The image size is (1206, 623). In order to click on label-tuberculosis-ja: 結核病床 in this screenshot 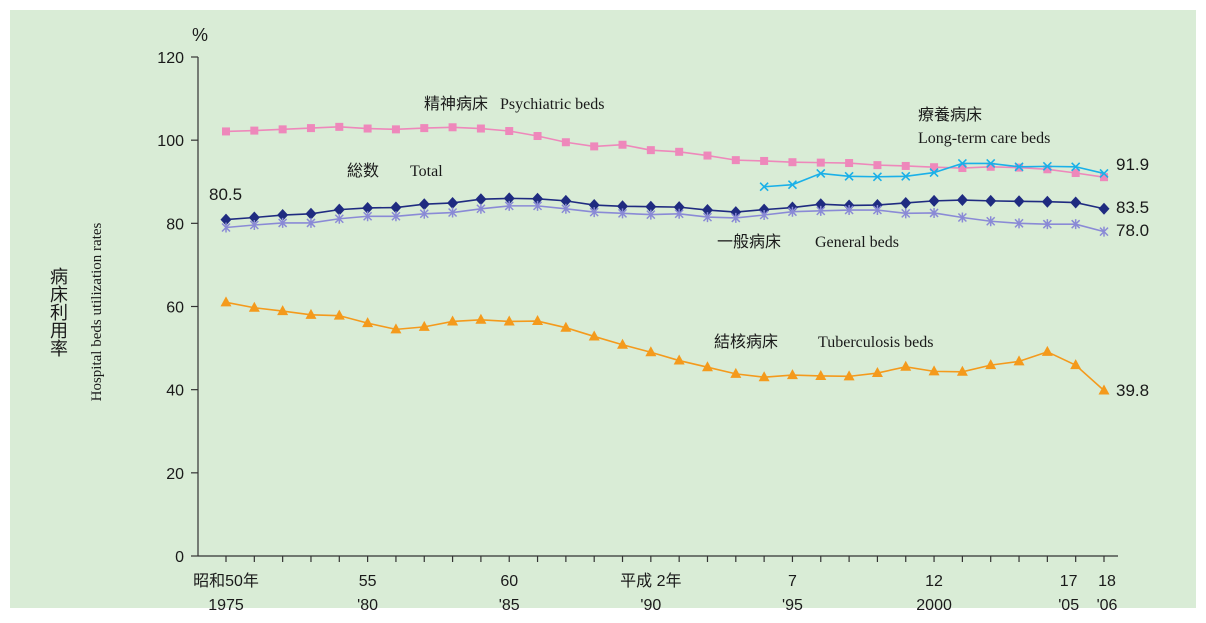, I will do `click(746, 342)`.